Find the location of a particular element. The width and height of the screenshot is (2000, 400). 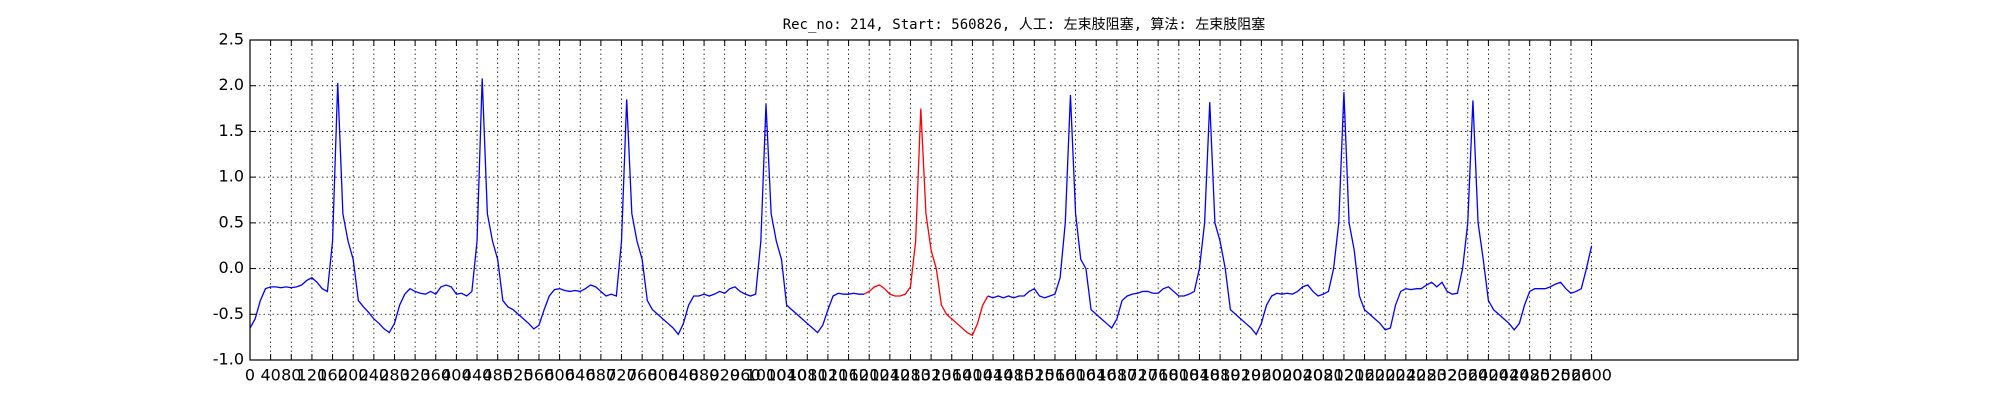

x-tick-label: 600 is located at coordinates (559, 375).